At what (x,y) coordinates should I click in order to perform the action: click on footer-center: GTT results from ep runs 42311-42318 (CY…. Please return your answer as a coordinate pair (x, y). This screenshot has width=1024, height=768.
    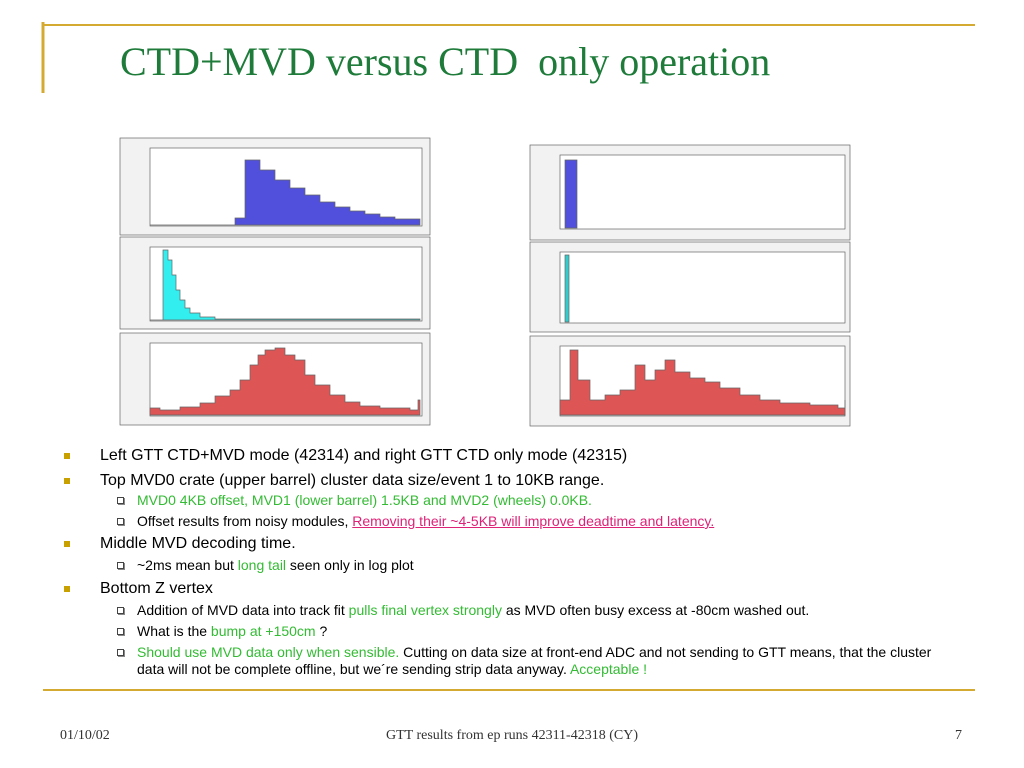
    Looking at the image, I should click on (512, 735).